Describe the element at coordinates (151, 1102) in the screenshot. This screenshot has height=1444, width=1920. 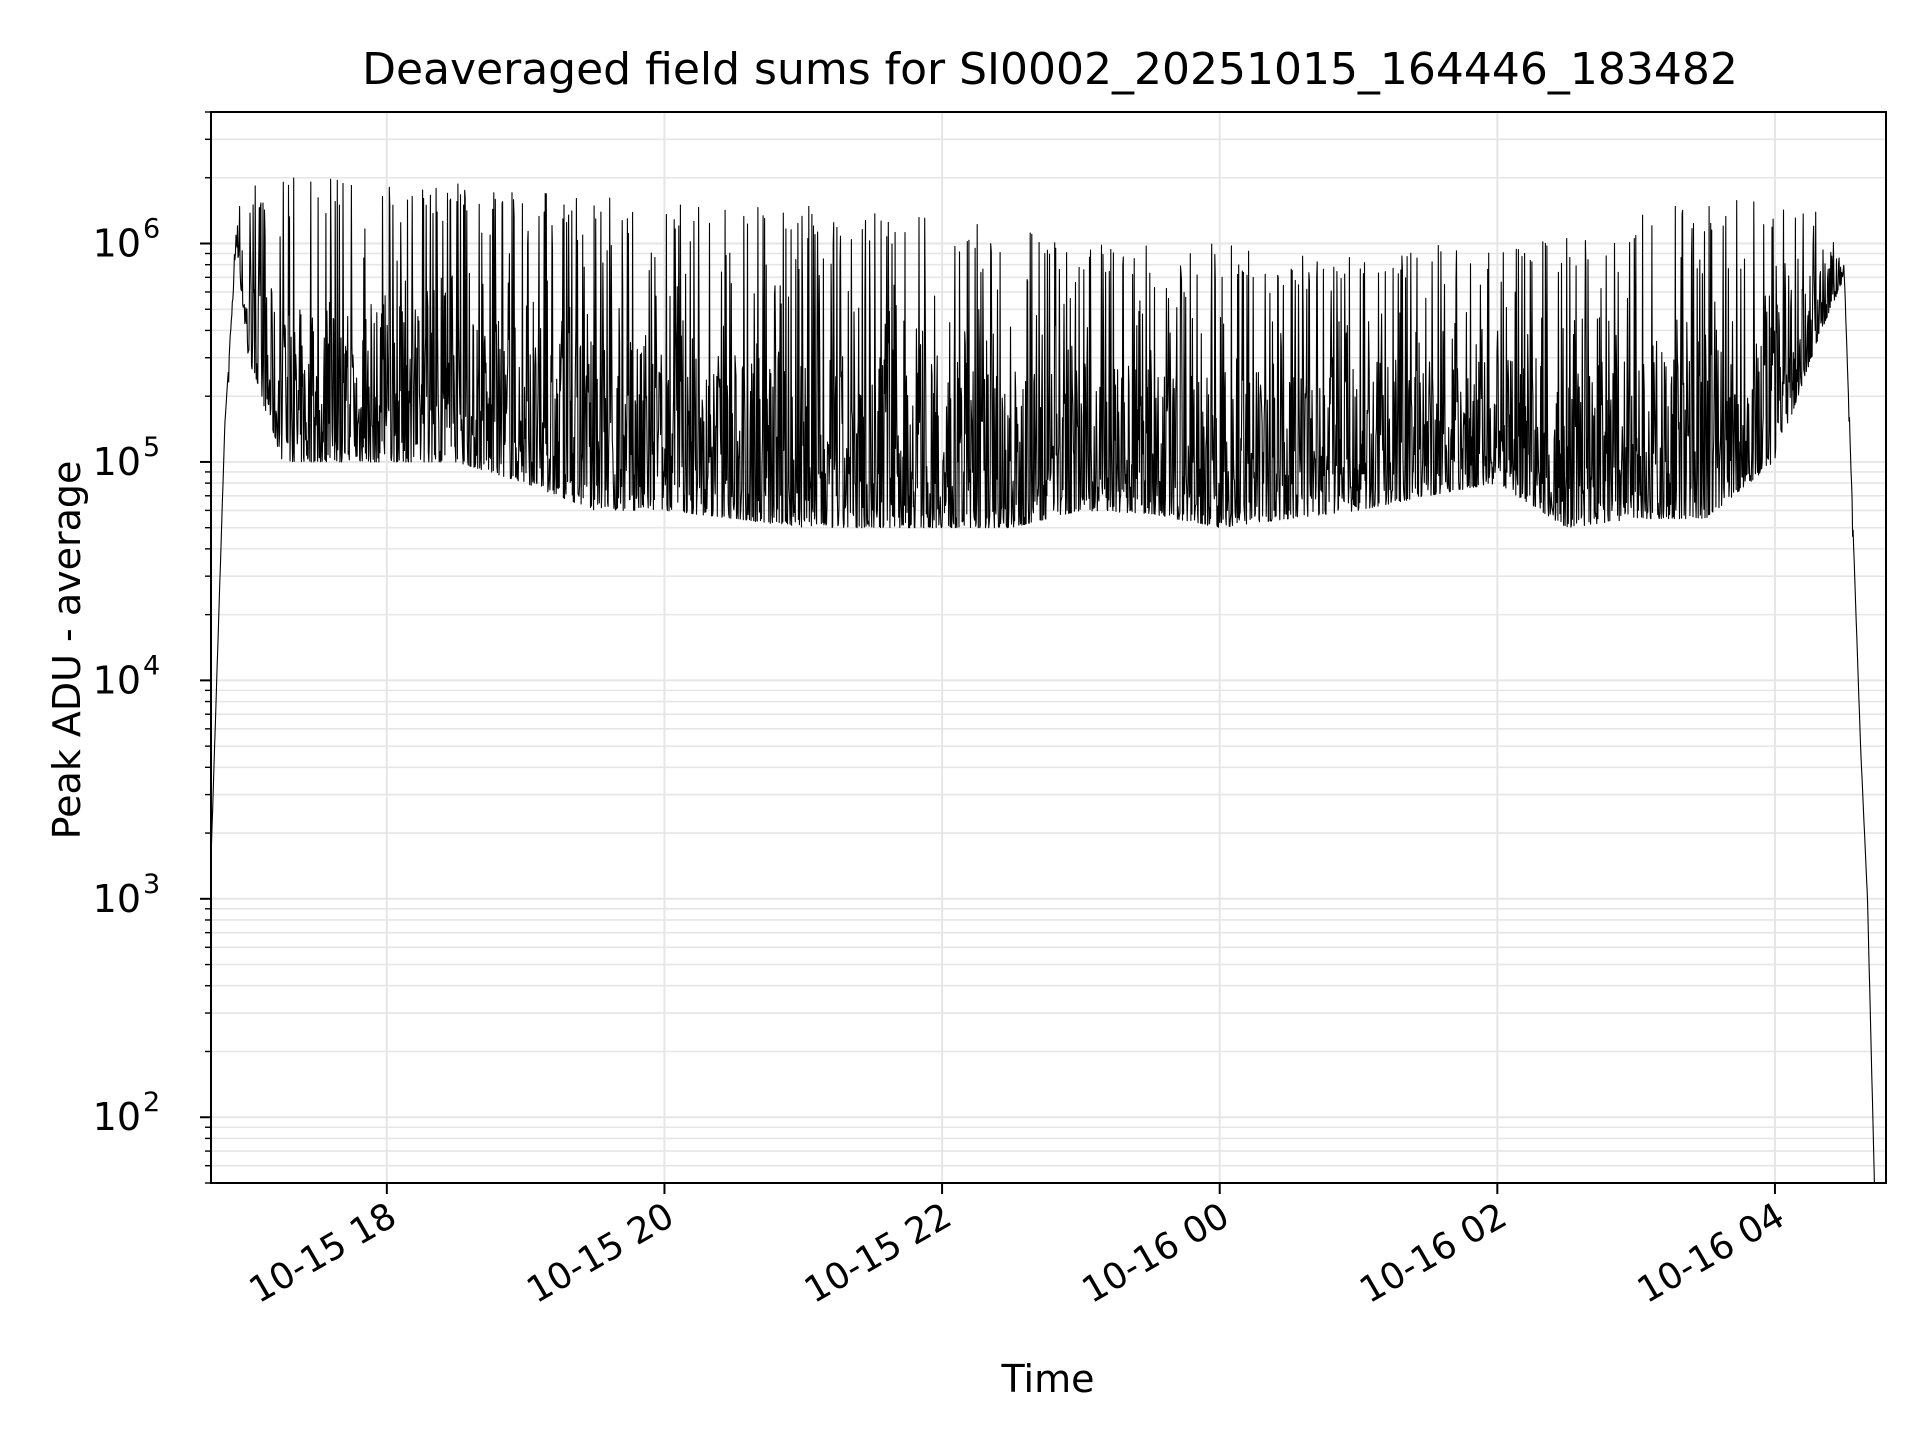
I see `y-tick-label-exponent: 2` at that location.